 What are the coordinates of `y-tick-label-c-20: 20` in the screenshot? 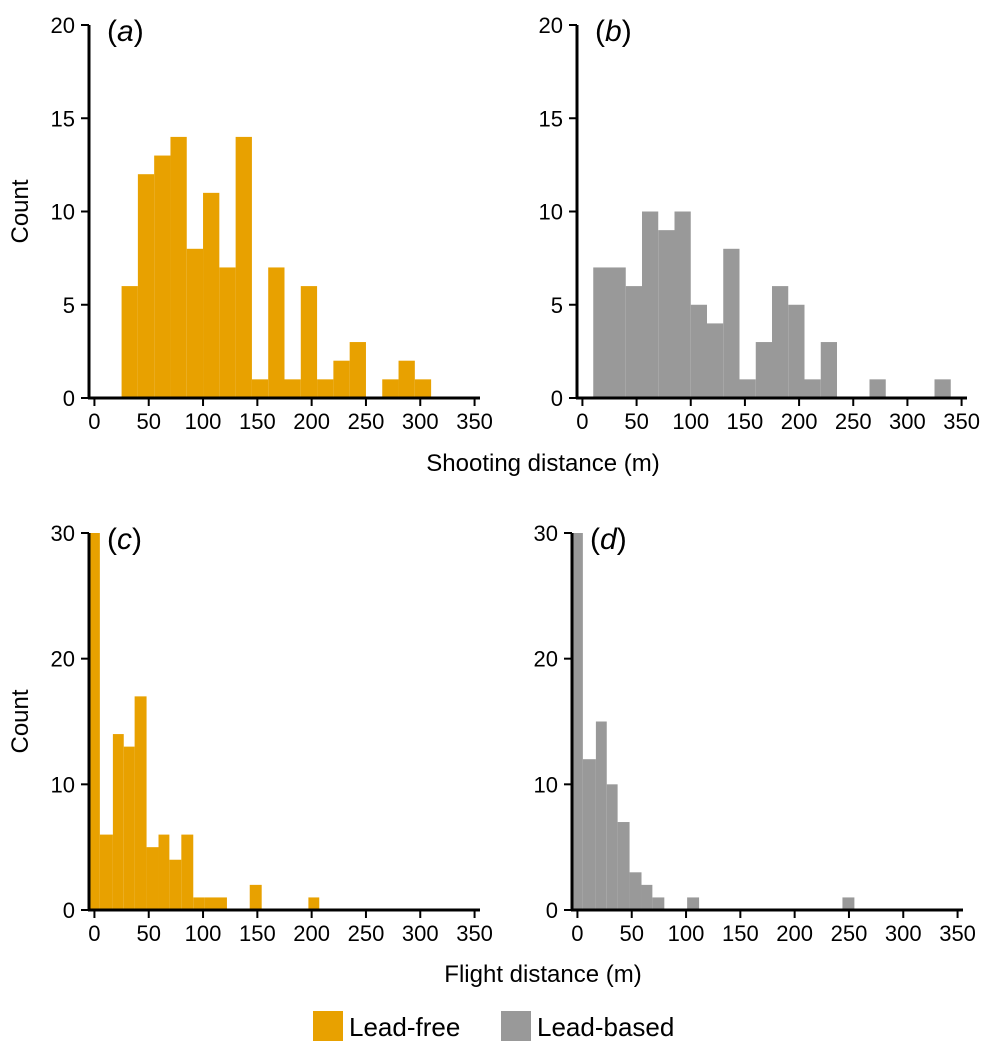 It's located at (63, 659).